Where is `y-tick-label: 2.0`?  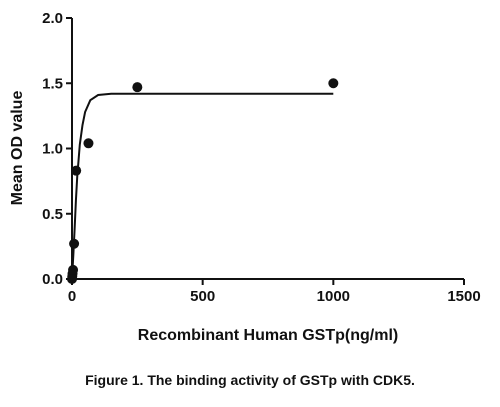 y-tick-label: 2.0 is located at coordinates (52, 18).